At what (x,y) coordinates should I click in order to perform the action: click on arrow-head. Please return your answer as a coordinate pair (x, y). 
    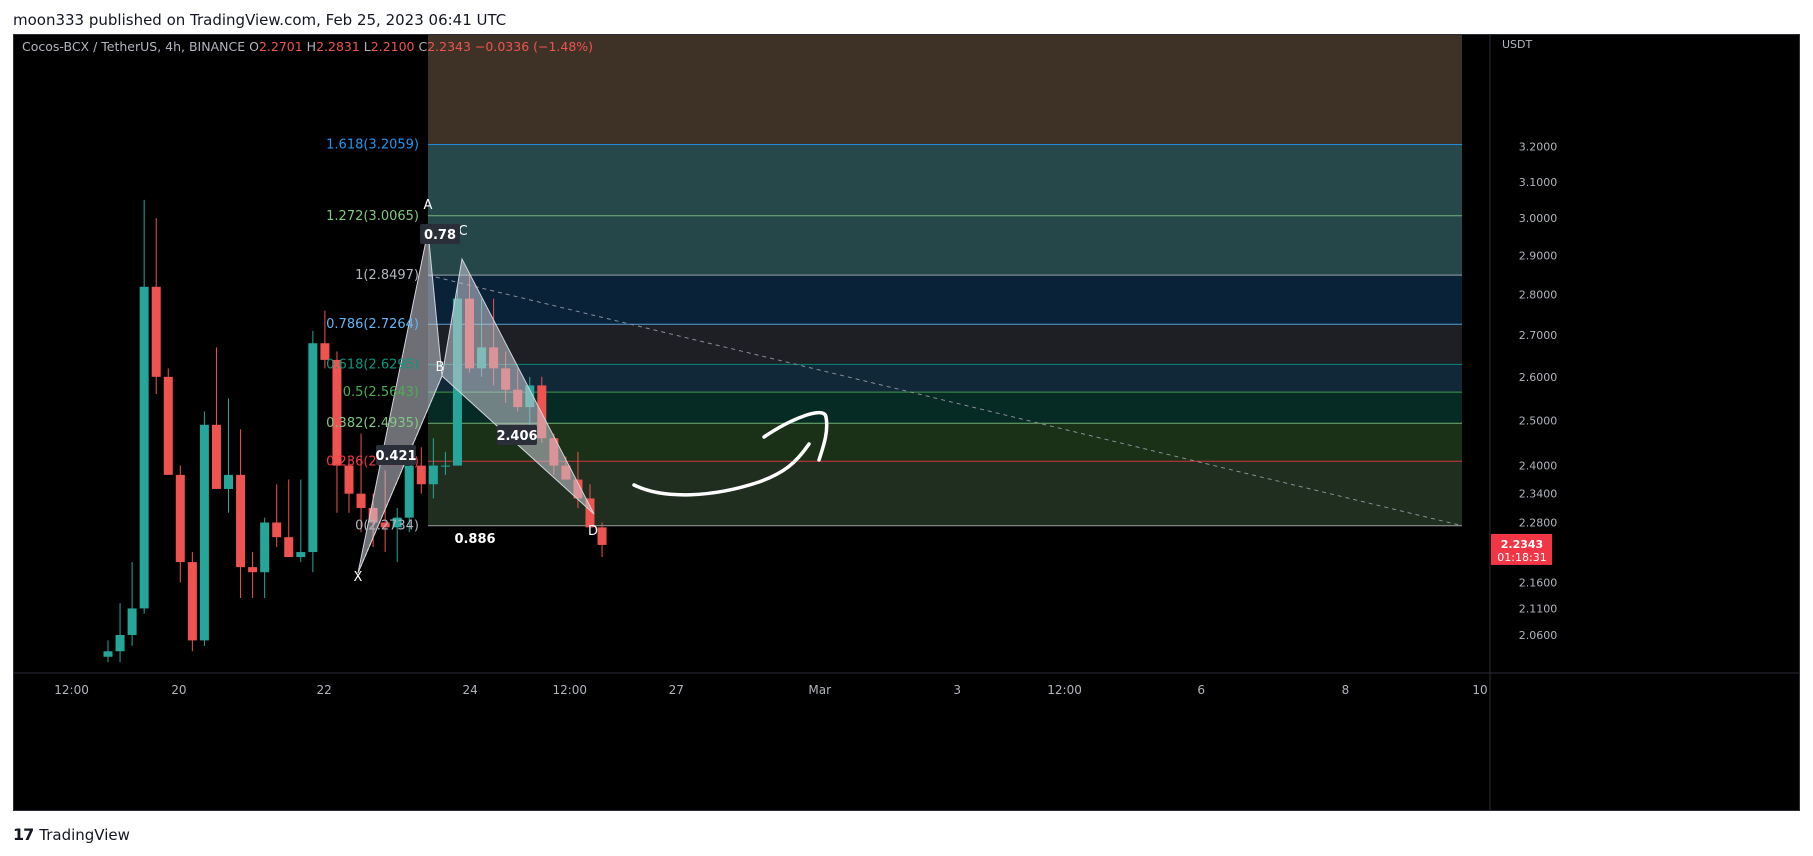
    Looking at the image, I should click on (795, 436).